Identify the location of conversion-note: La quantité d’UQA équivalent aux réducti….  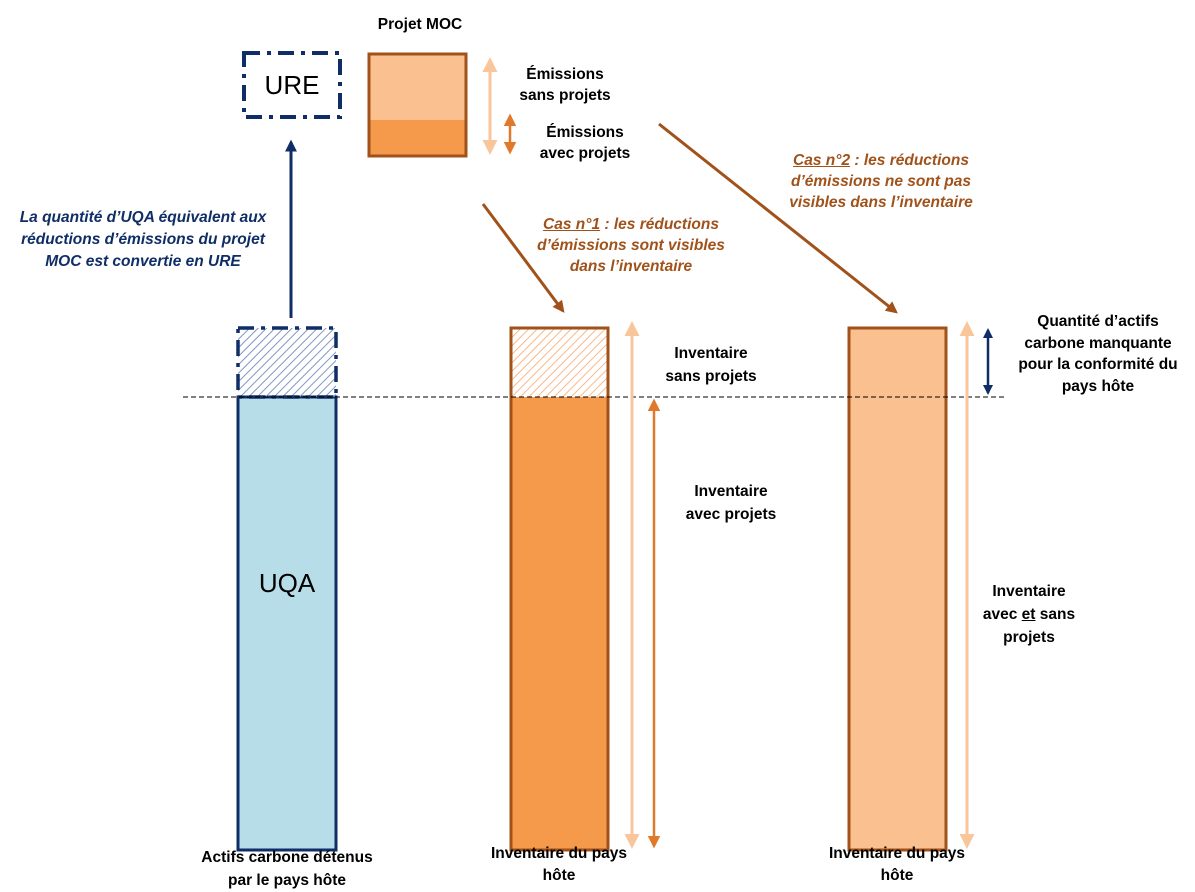
(143, 239).